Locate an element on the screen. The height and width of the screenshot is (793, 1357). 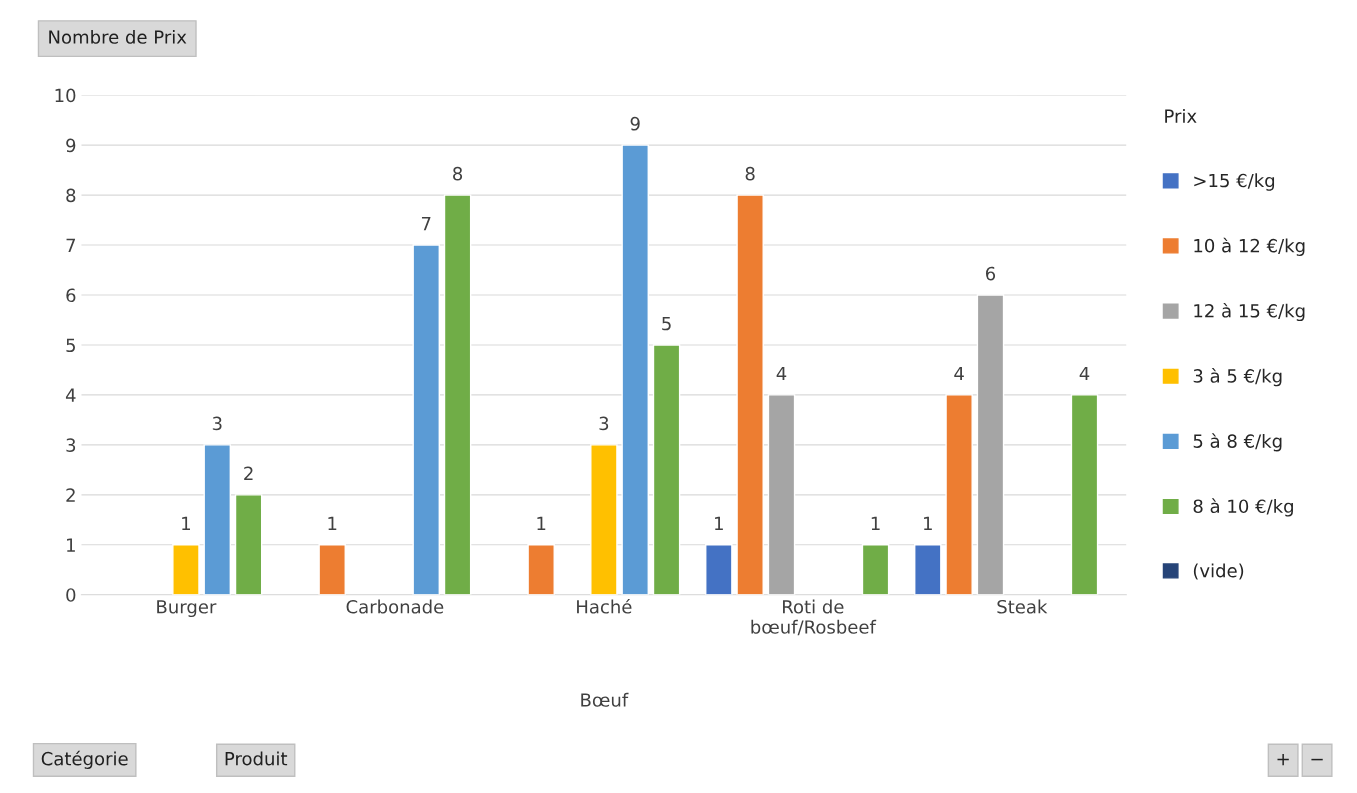
x-tick-label: Steak is located at coordinates (1022, 606).